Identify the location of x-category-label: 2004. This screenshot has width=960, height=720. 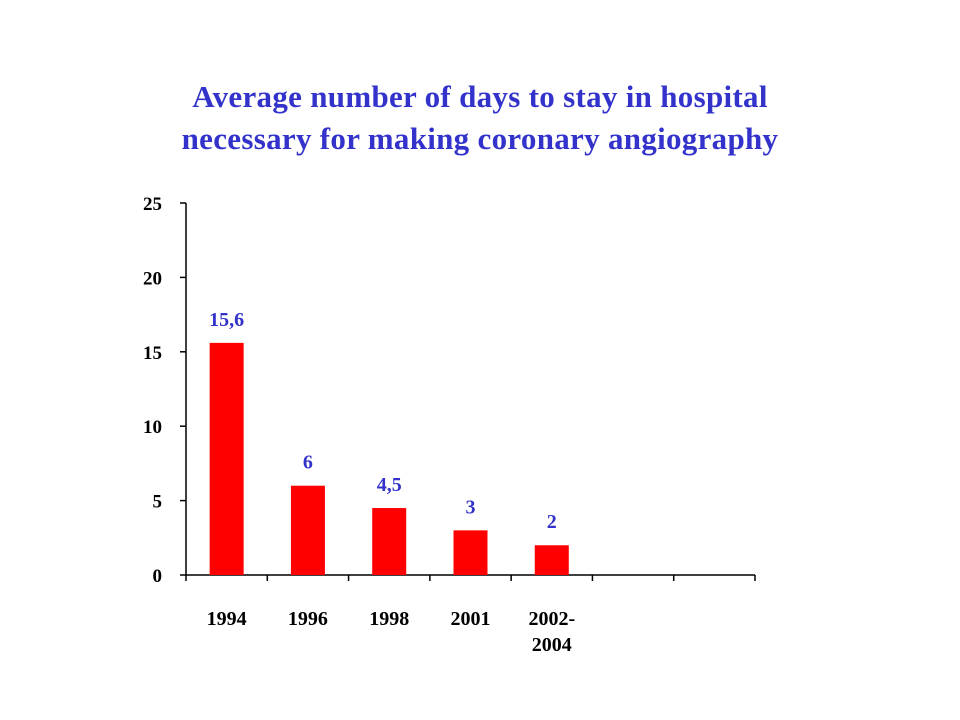
(552, 645).